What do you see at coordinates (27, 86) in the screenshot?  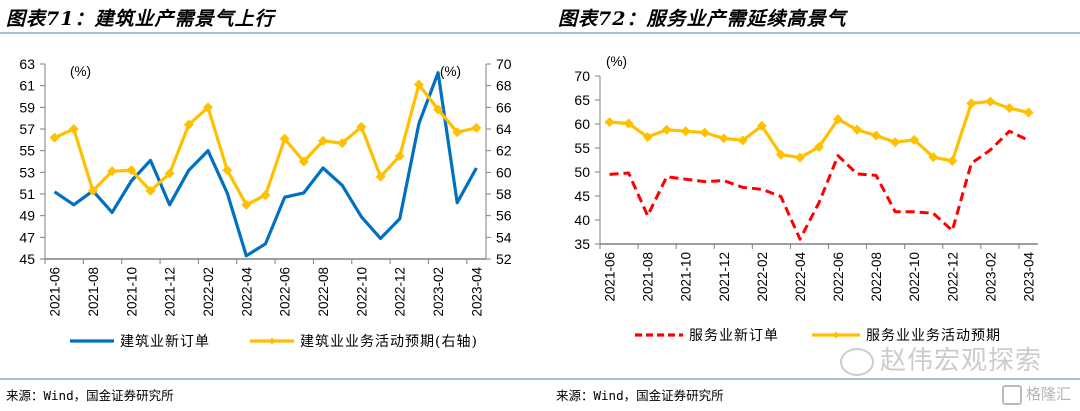 I see `y-tick-label-left: 61` at bounding box center [27, 86].